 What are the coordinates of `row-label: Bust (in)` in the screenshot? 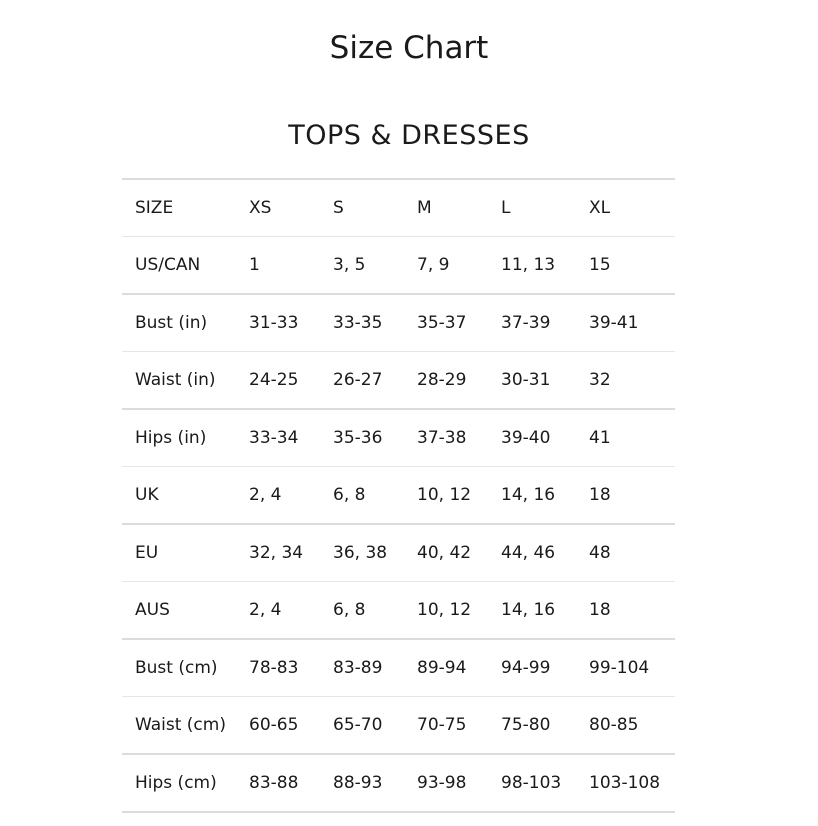 It's located at (171, 323).